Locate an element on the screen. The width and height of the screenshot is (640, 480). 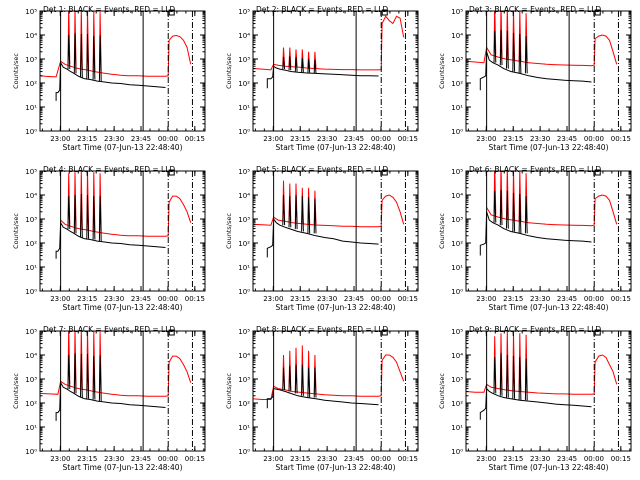
x-tick-label: 23:00 is located at coordinates (60, 139).